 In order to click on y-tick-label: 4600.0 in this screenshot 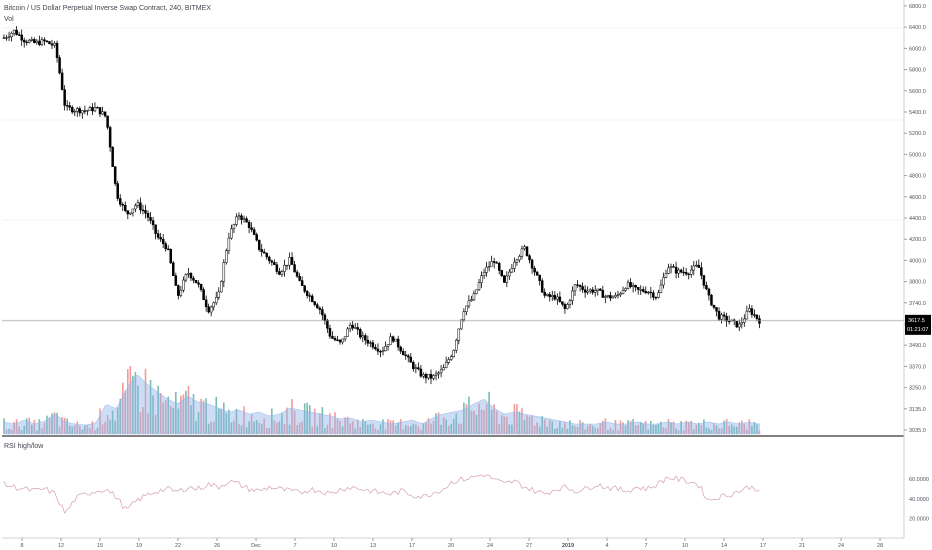, I will do `click(917, 198)`.